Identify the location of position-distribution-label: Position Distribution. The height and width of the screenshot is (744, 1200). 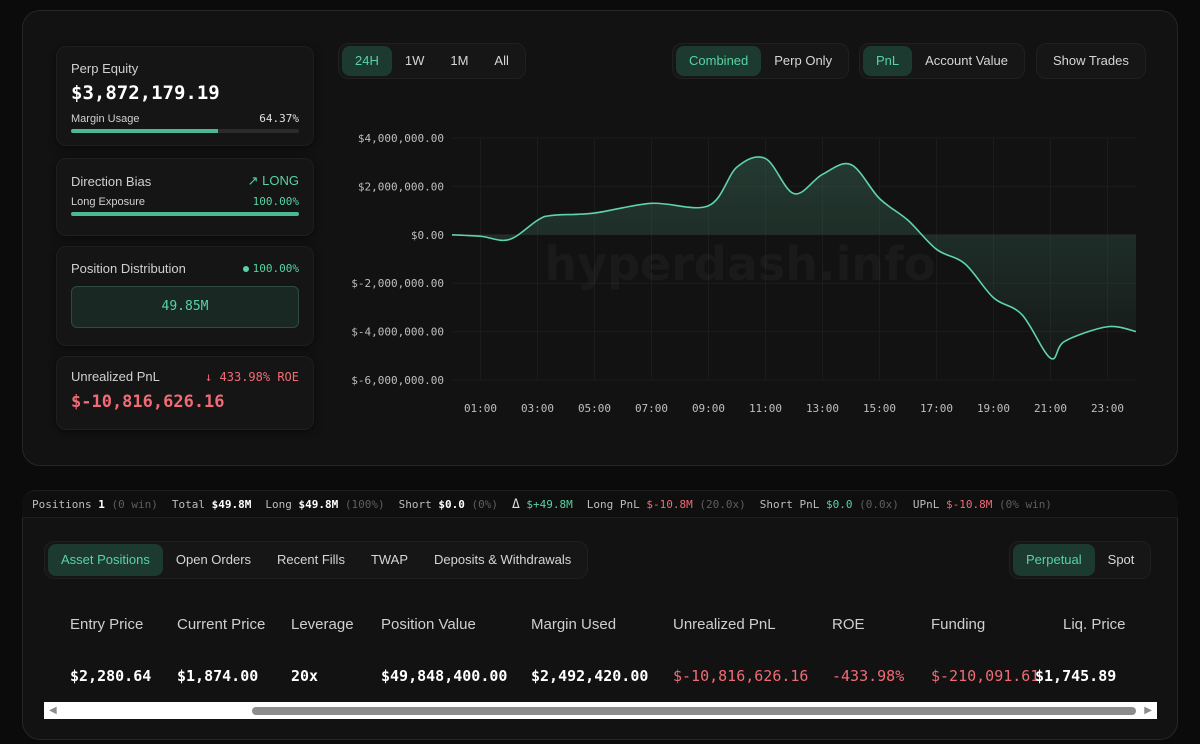
(128, 268).